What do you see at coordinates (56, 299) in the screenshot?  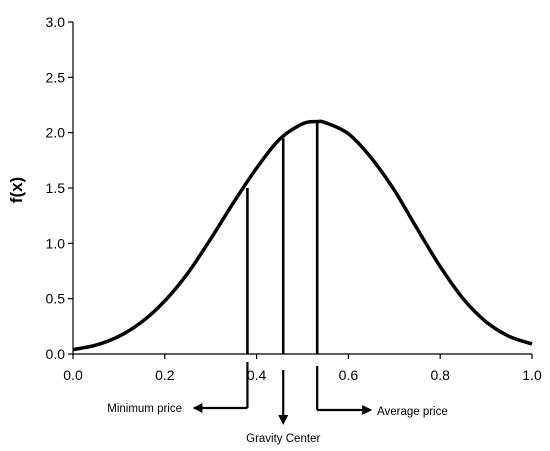 I see `y-tick-label: 0.5` at bounding box center [56, 299].